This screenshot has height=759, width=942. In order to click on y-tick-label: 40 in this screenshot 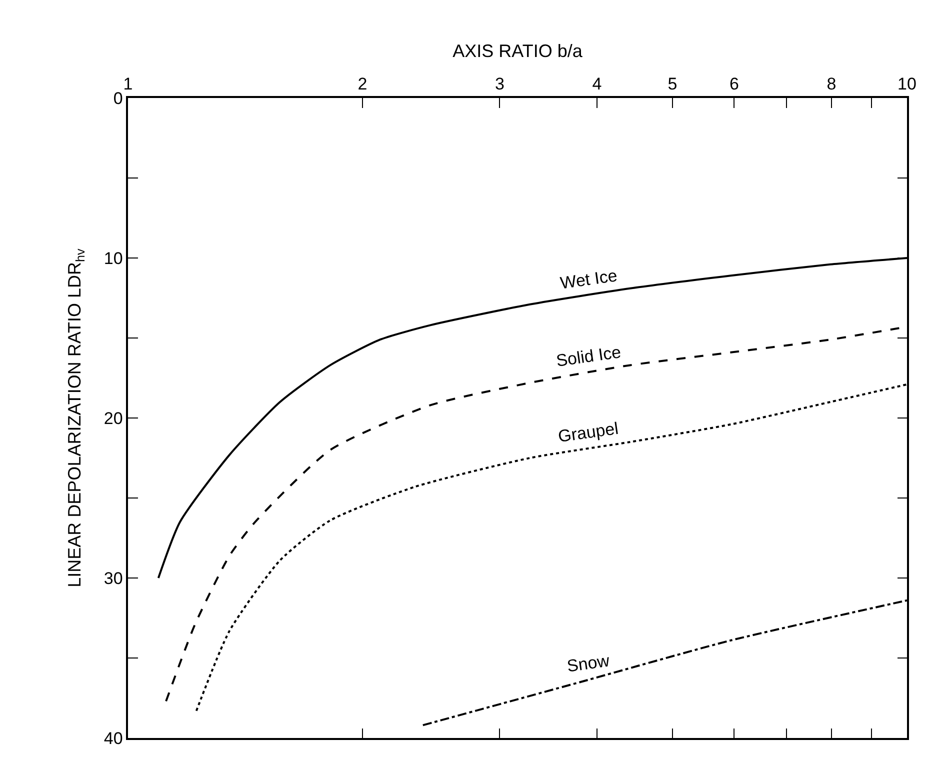, I will do `click(113, 738)`.